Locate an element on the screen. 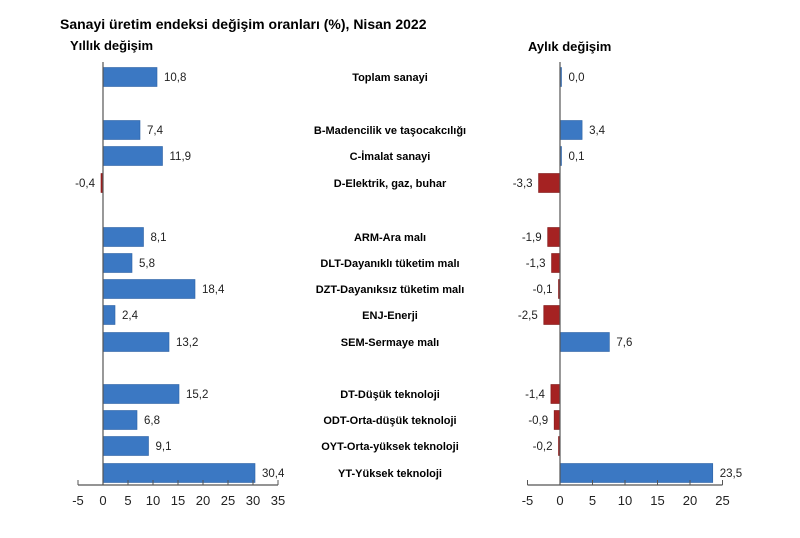  annual-data-label: 6,8 is located at coordinates (152, 421).